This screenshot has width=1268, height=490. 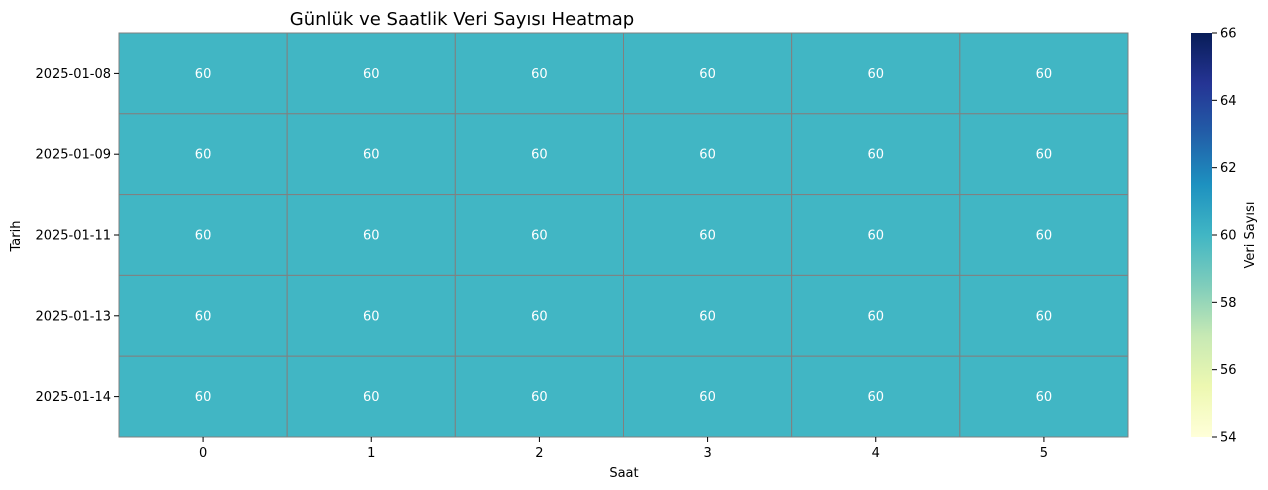 What do you see at coordinates (1228, 438) in the screenshot?
I see `colorbar-tick-label: 54` at bounding box center [1228, 438].